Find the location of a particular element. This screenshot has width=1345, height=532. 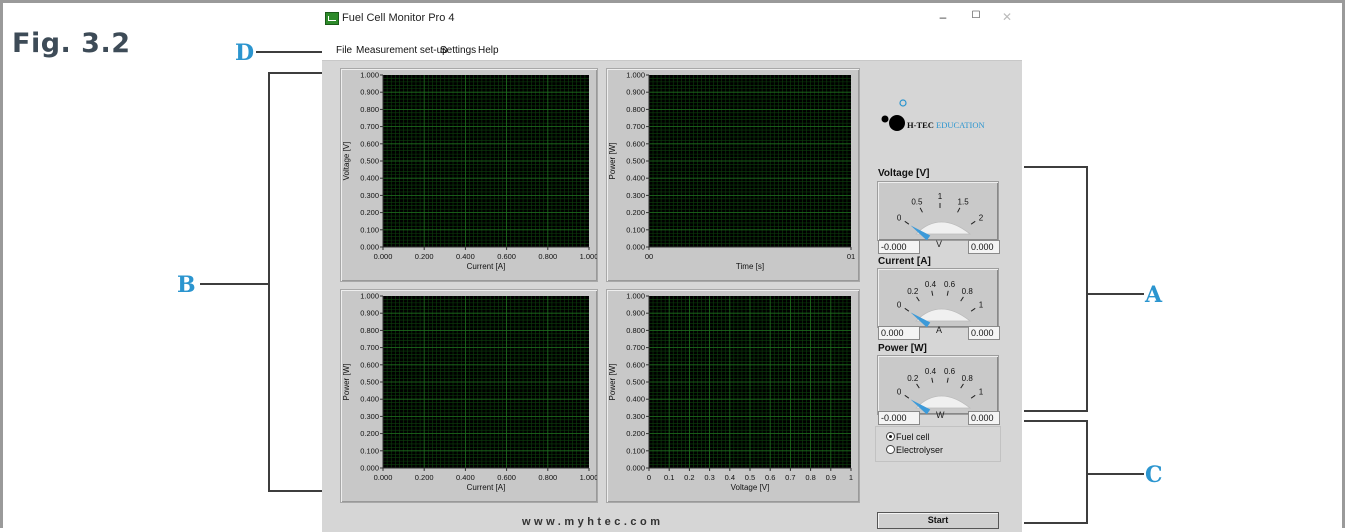

x-tick-label: 0.400 is located at coordinates (465, 477).